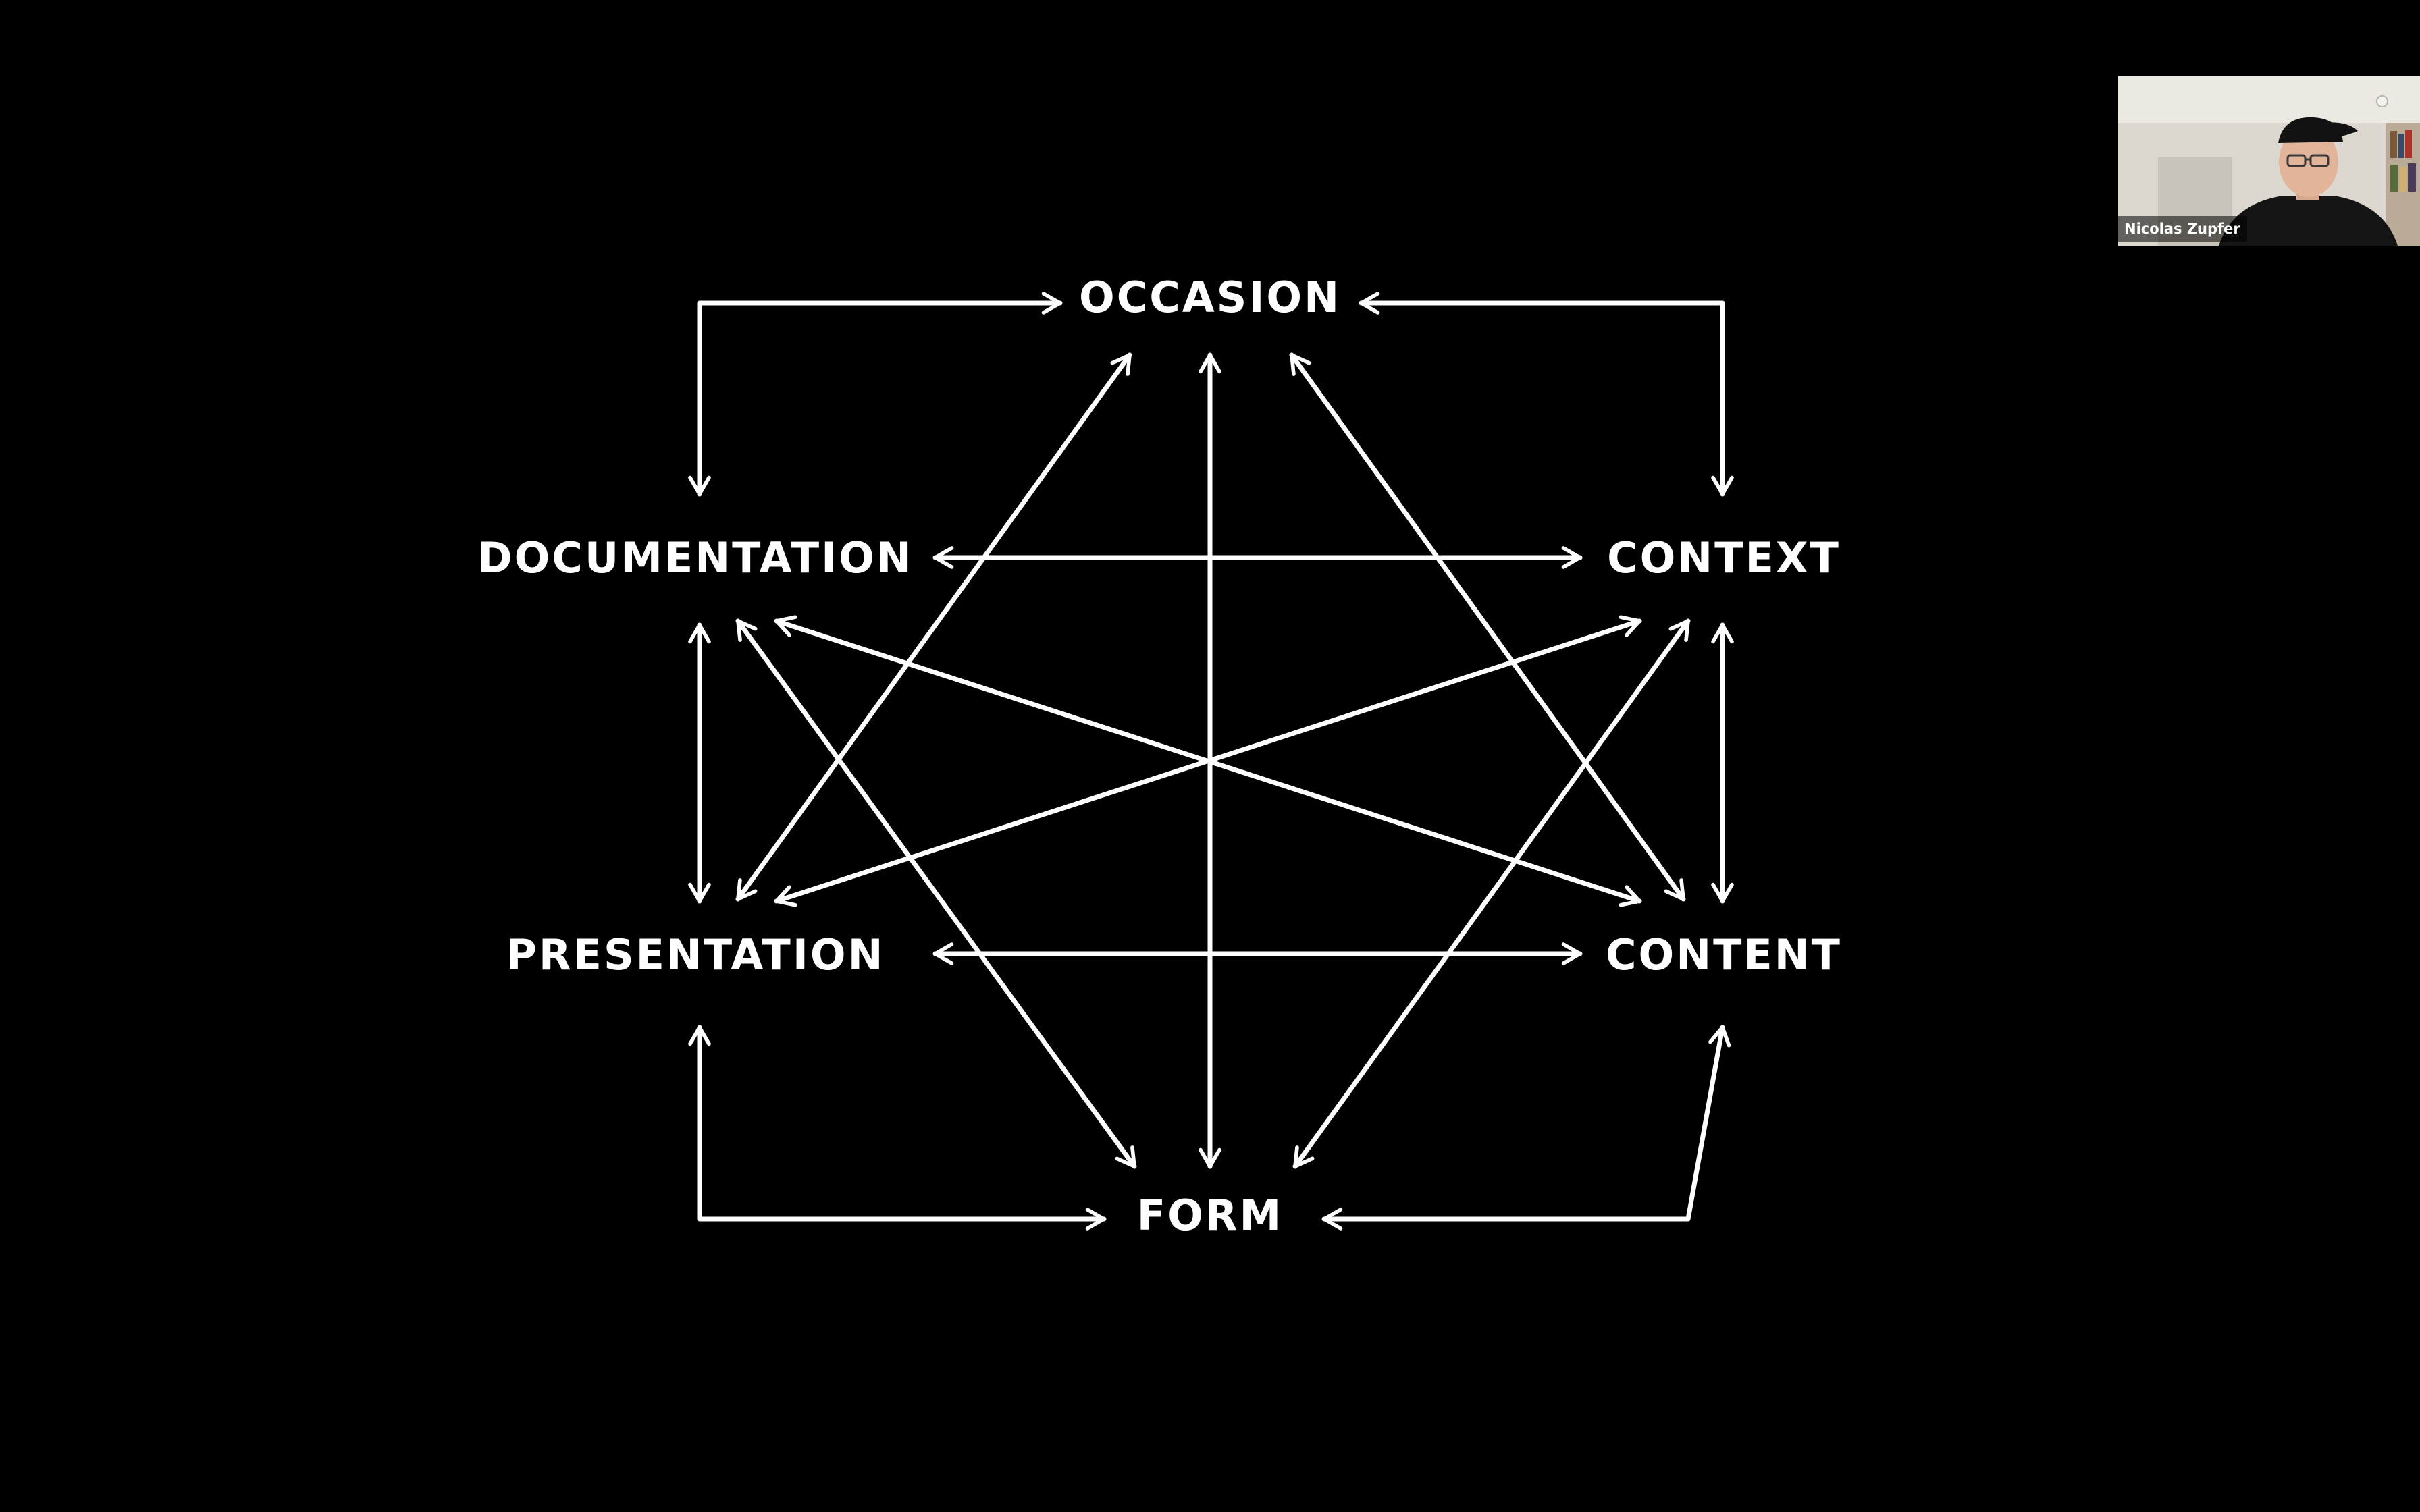 Image resolution: width=2420 pixels, height=1512 pixels. Describe the element at coordinates (1526, 1128) in the screenshot. I see `arrow-form-content` at that location.